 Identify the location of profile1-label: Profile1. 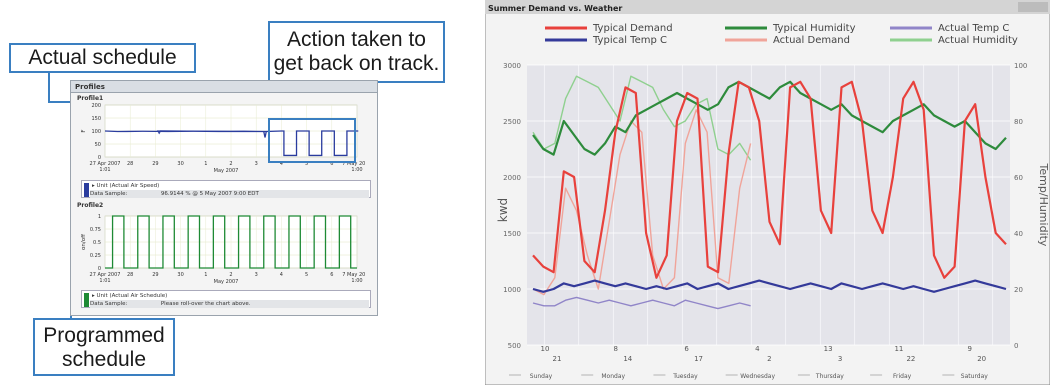
(90, 98).